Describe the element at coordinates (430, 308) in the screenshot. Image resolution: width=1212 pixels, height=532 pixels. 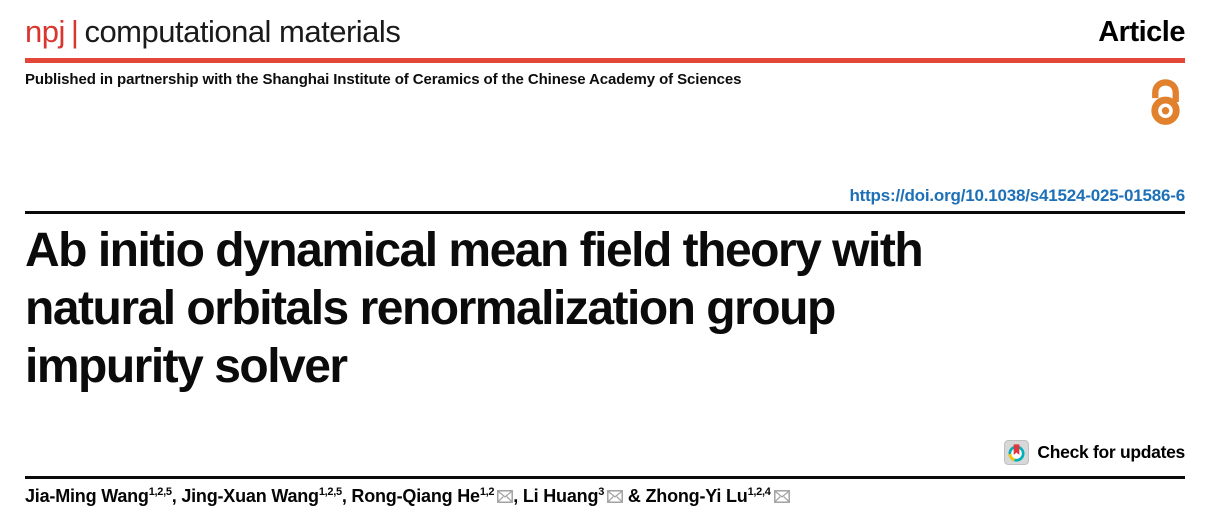
I see `title-line: natural orbitals renormalization group` at that location.